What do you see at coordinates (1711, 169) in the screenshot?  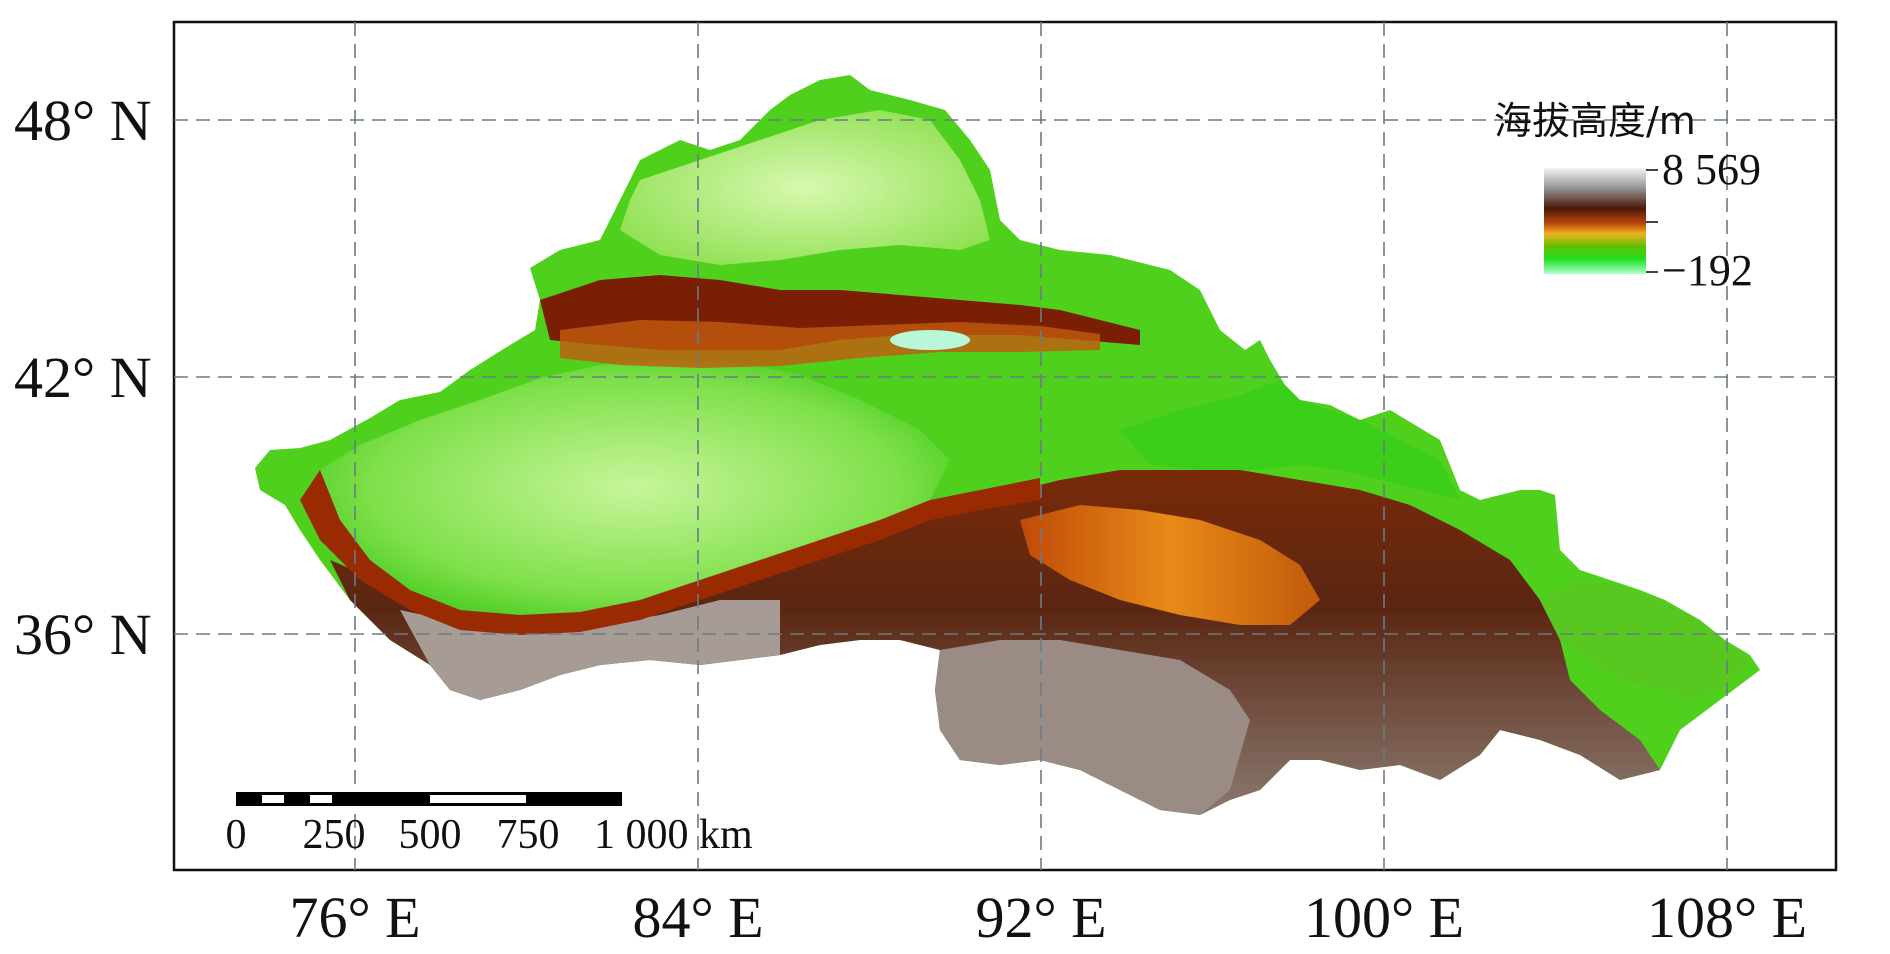 I see `legend-max-value: 8 569` at bounding box center [1711, 169].